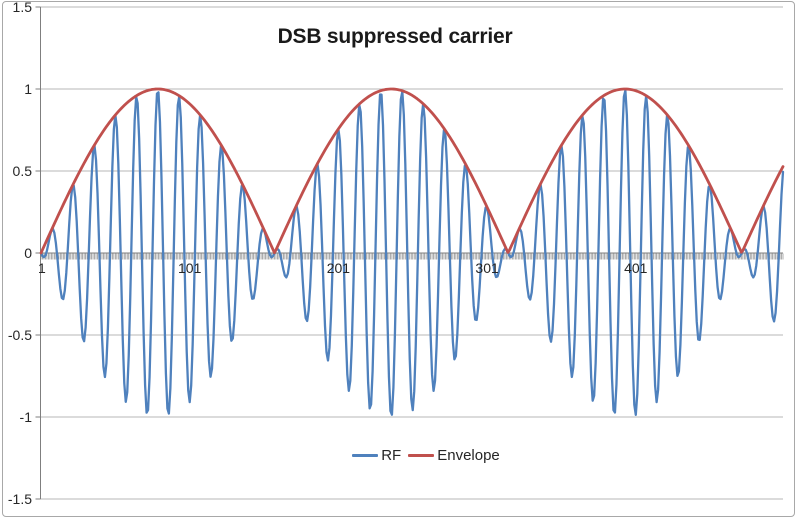 Image resolution: width=800 pixels, height=519 pixels. What do you see at coordinates (190, 268) in the screenshot?
I see `x-tick-label: 101` at bounding box center [190, 268].